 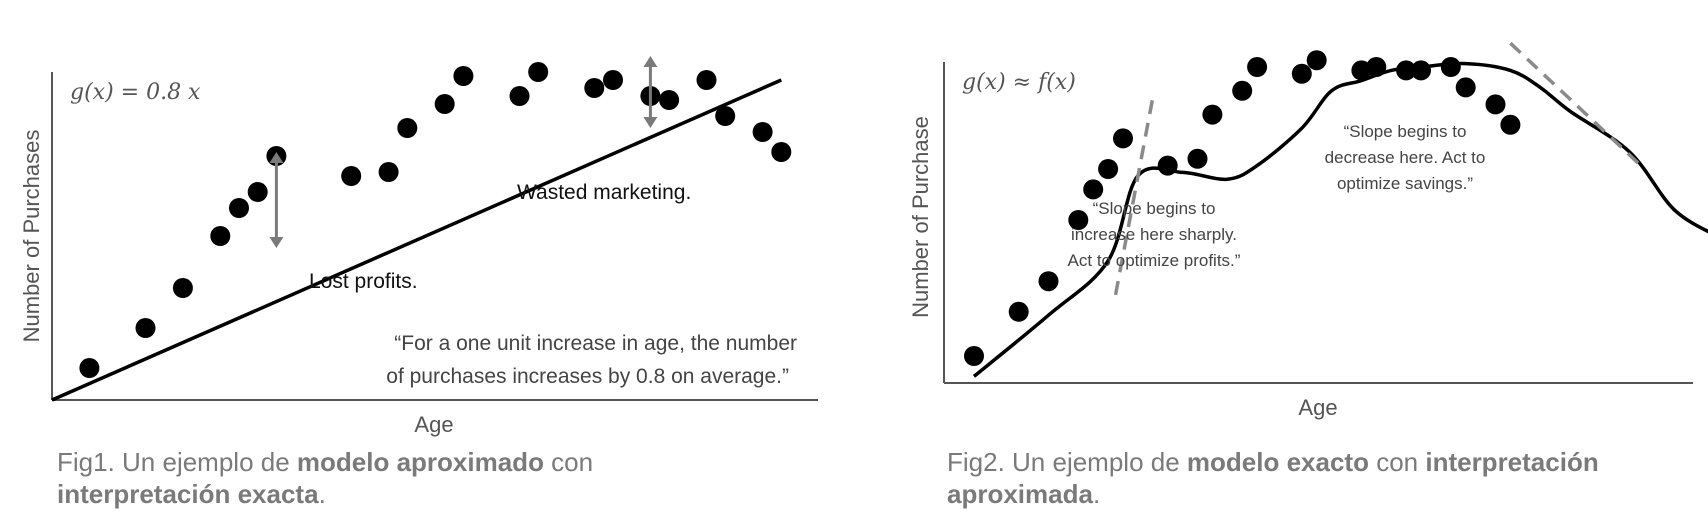 What do you see at coordinates (1154, 260) in the screenshot?
I see `fig2-note-1-line-3: Act to optimize profits.”` at bounding box center [1154, 260].